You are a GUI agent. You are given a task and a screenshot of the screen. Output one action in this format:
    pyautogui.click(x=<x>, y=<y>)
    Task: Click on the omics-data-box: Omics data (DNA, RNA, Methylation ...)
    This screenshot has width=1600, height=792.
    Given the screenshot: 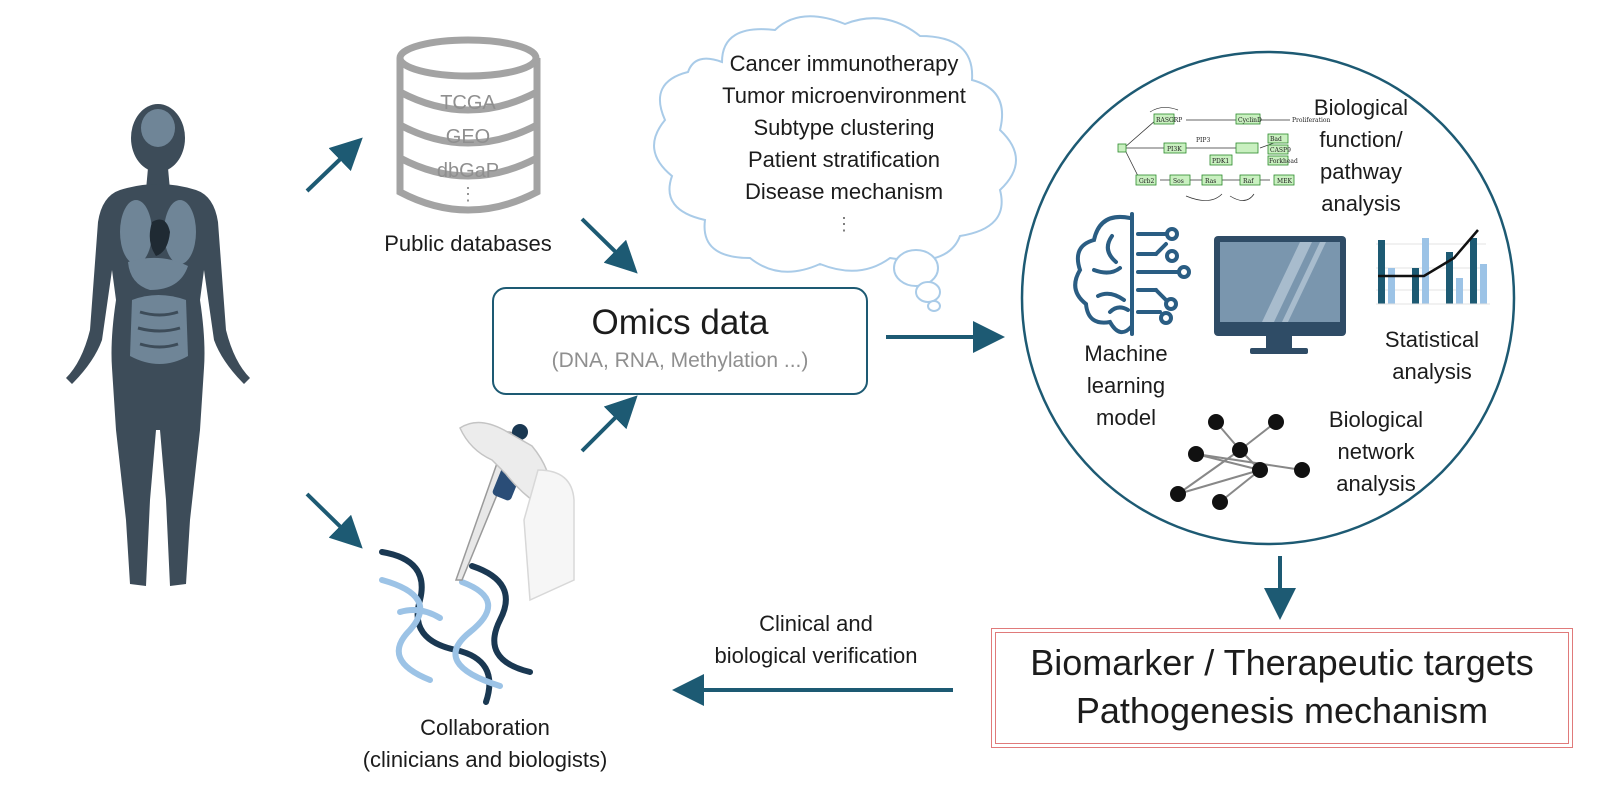 What is the action you would take?
    pyautogui.click(x=680, y=341)
    